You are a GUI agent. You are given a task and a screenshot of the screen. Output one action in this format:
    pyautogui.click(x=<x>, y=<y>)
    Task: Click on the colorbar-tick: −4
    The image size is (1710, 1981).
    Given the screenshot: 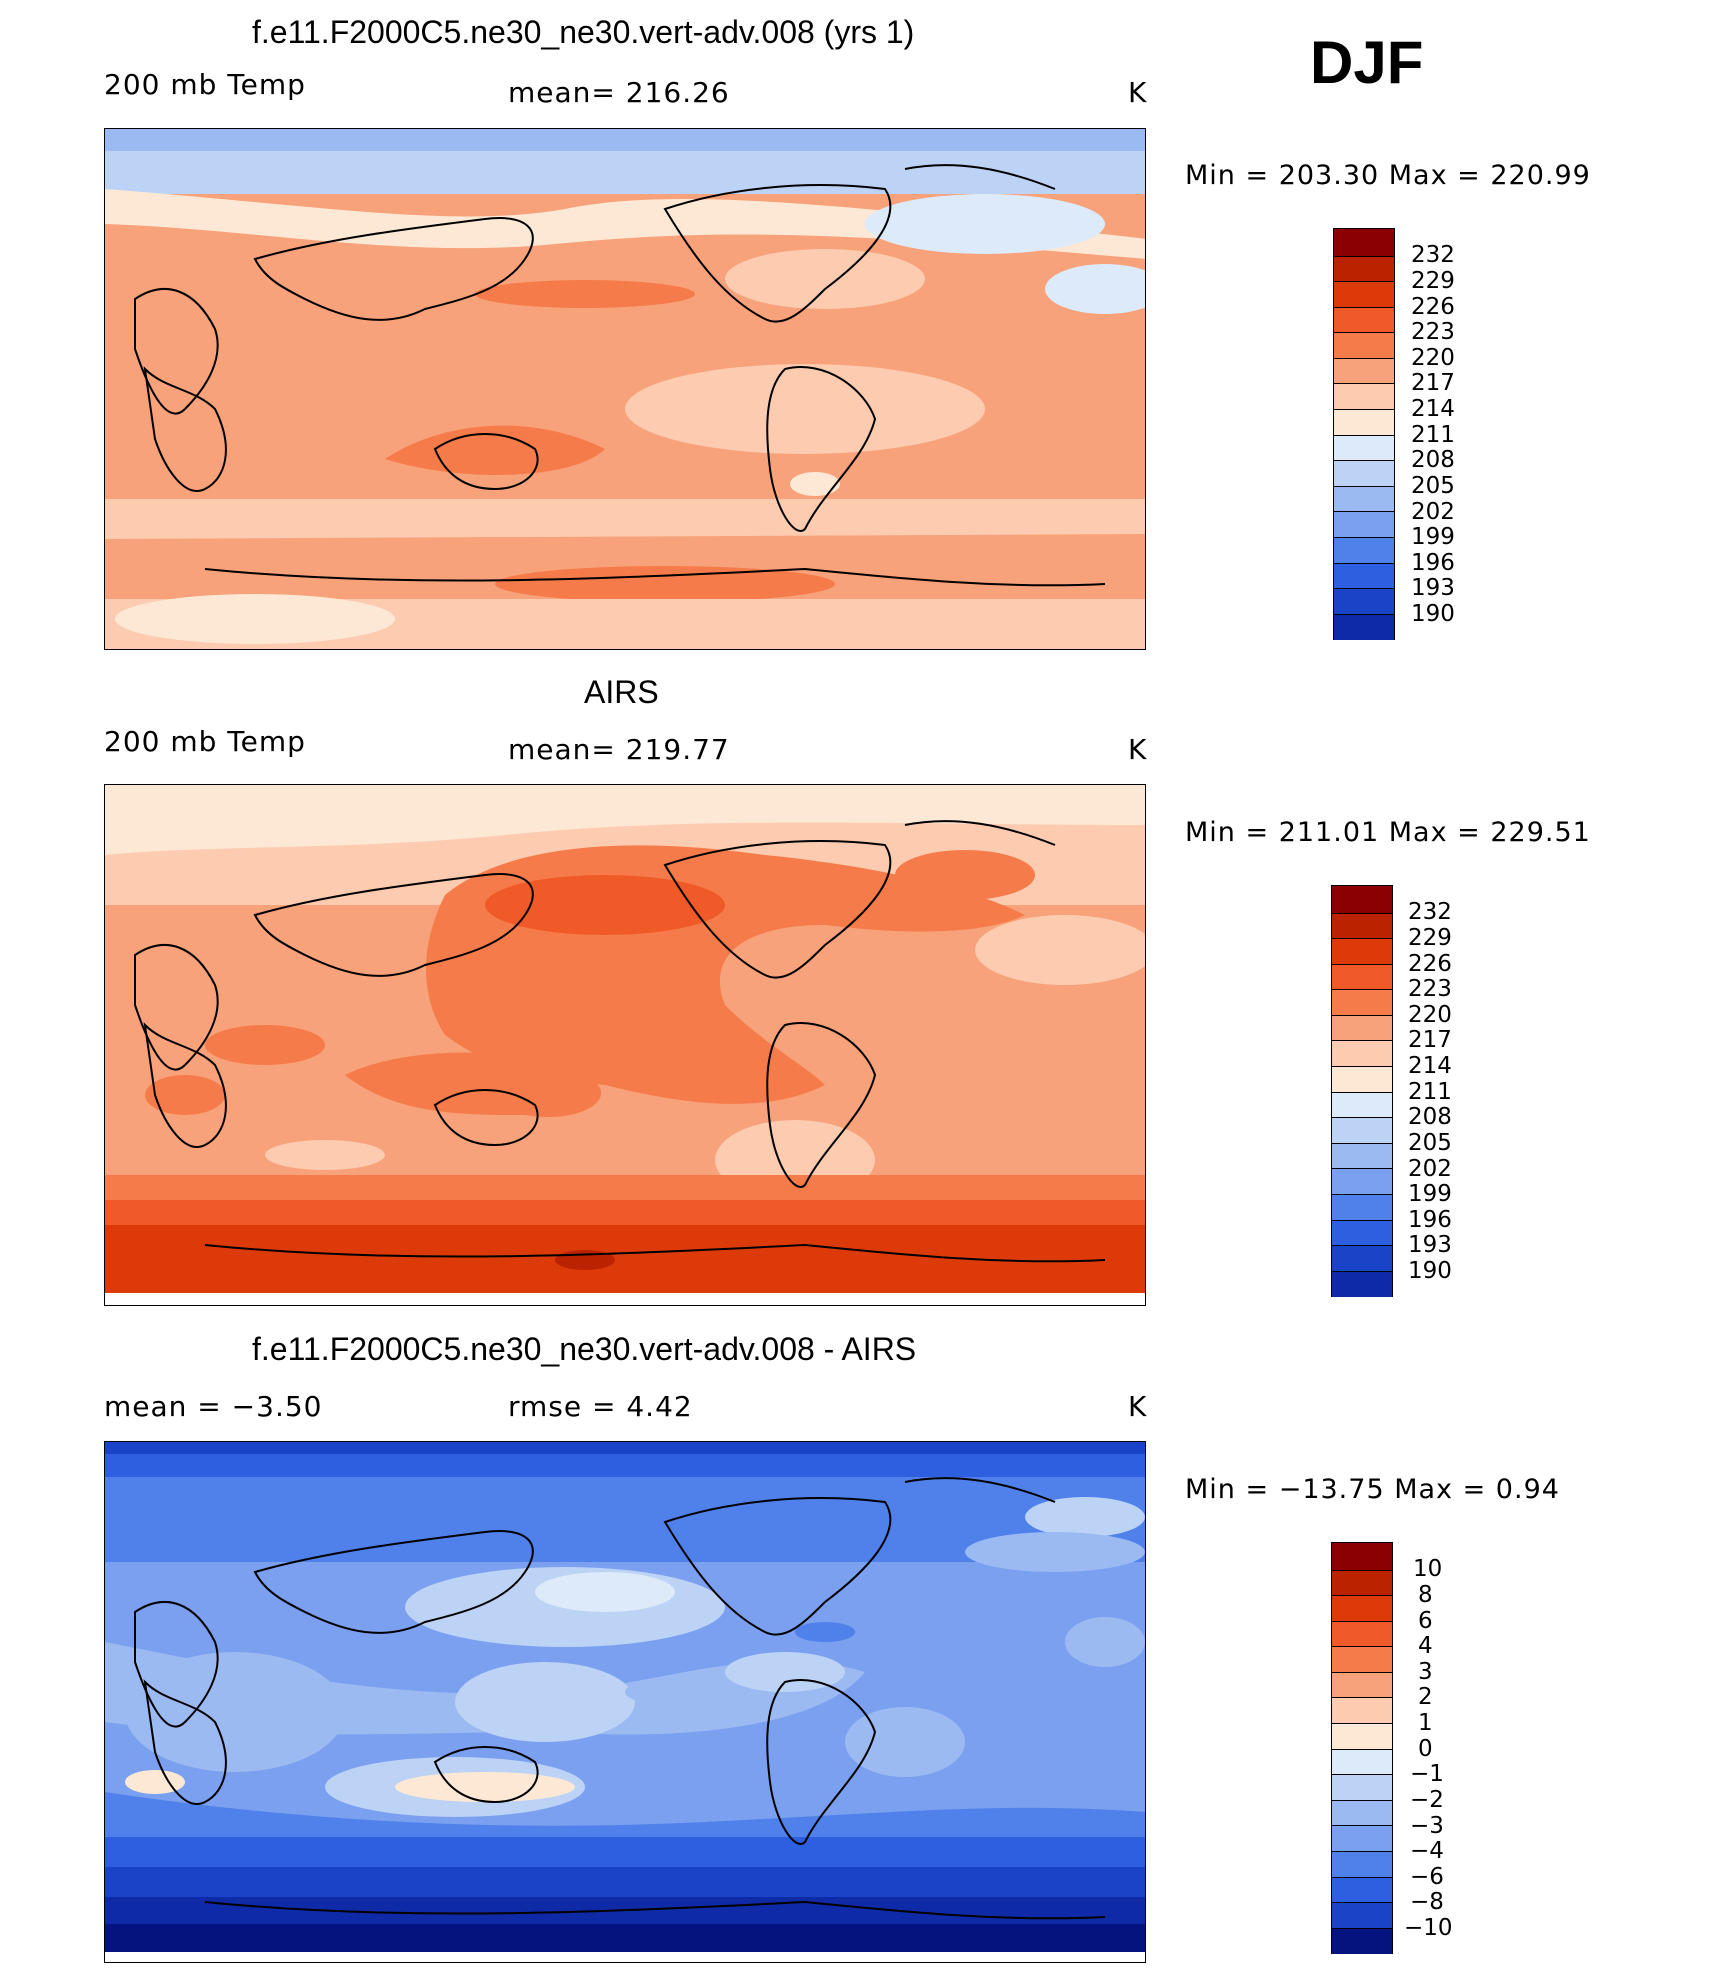 What is the action you would take?
    pyautogui.click(x=1427, y=1851)
    